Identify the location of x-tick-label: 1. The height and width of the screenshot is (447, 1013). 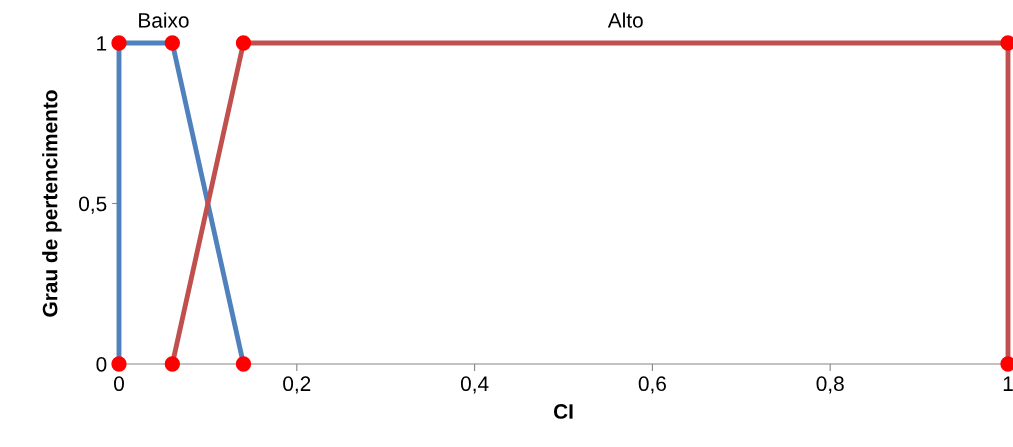
(1008, 383).